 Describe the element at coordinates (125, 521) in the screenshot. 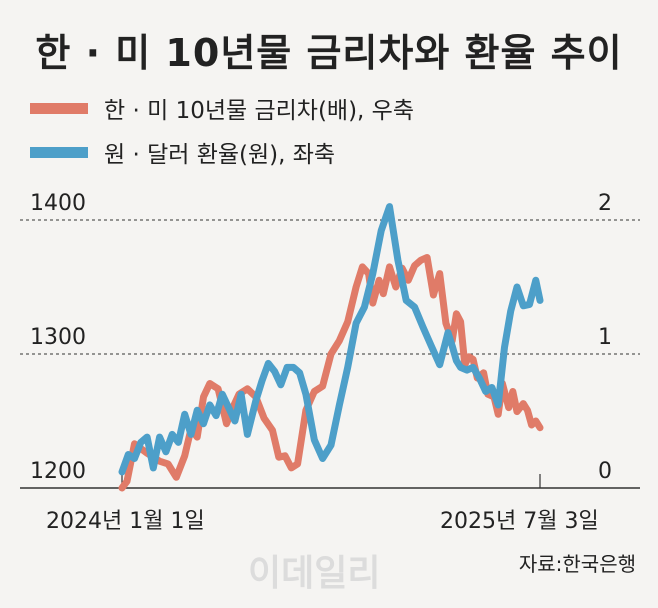

I see `x-label-start: 2024년 1월 1일` at that location.